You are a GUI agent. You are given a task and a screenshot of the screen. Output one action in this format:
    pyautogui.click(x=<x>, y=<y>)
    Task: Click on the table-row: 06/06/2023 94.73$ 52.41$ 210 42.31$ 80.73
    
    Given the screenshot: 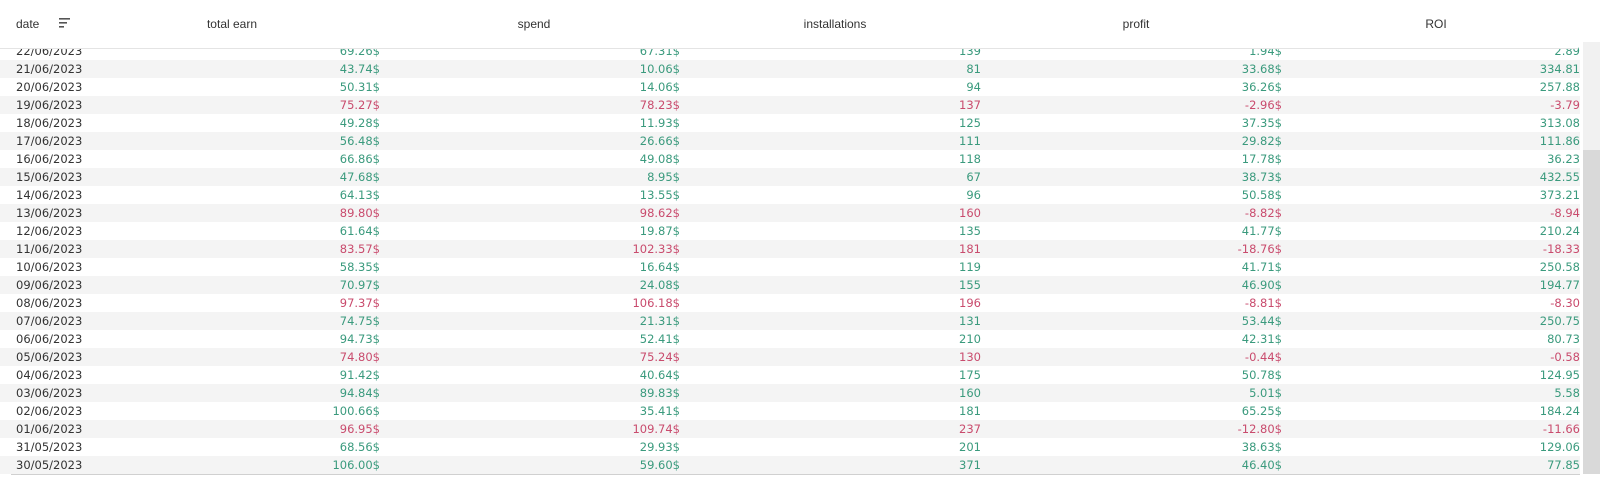 What is the action you would take?
    pyautogui.click(x=790, y=339)
    